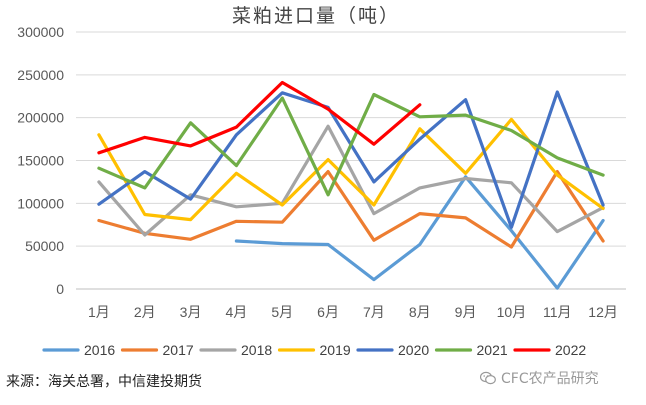 The width and height of the screenshot is (646, 405). Describe the element at coordinates (40, 203) in the screenshot. I see `y-tick-label: 100000` at that location.